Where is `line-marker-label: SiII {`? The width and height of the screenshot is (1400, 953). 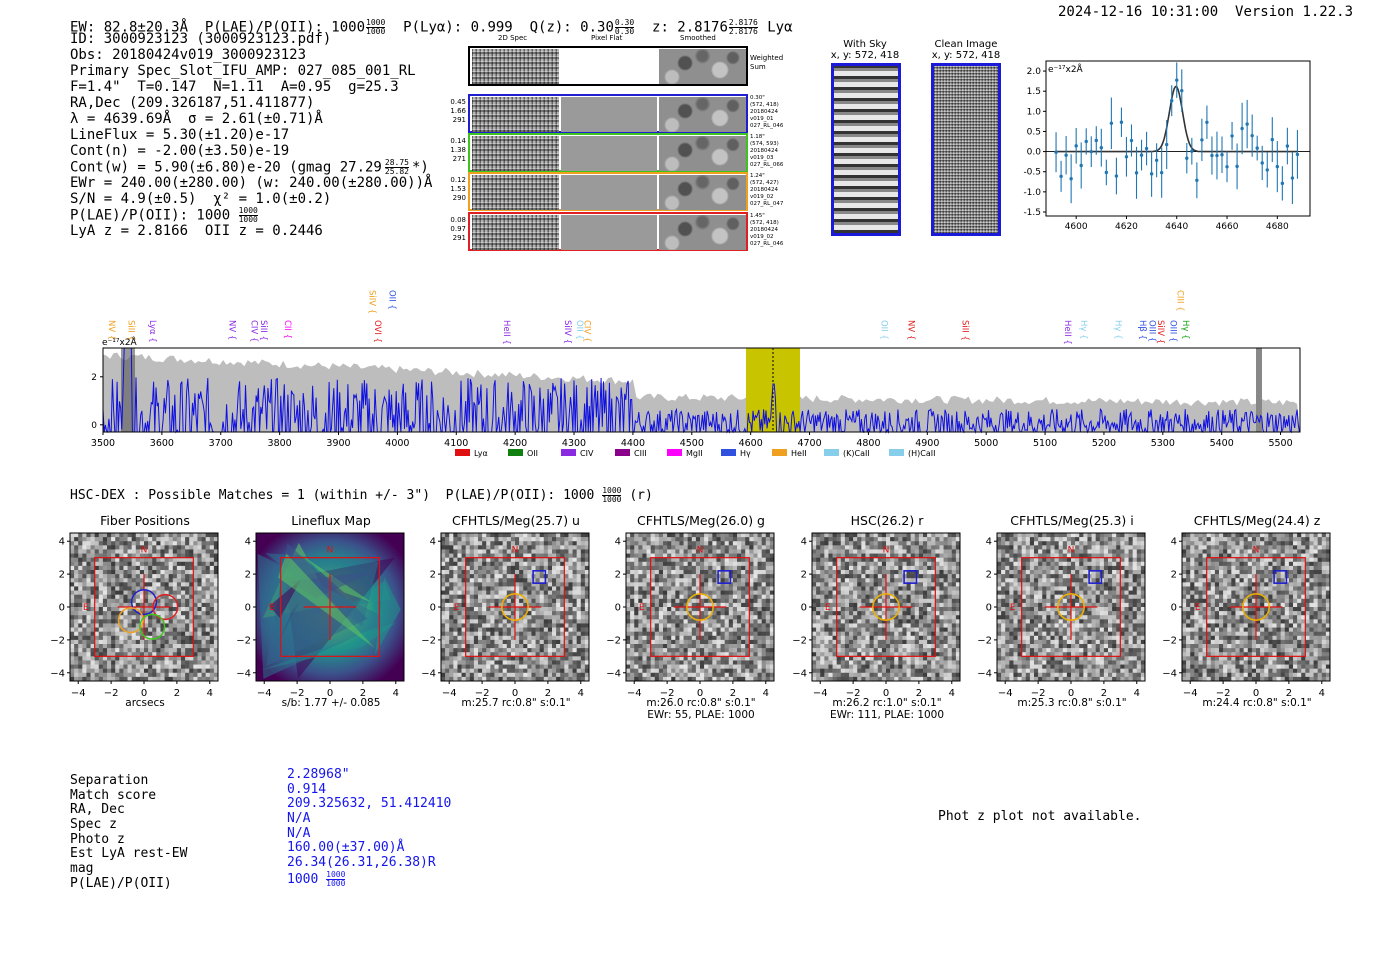
line-marker-label: SiII { is located at coordinates (965, 330).